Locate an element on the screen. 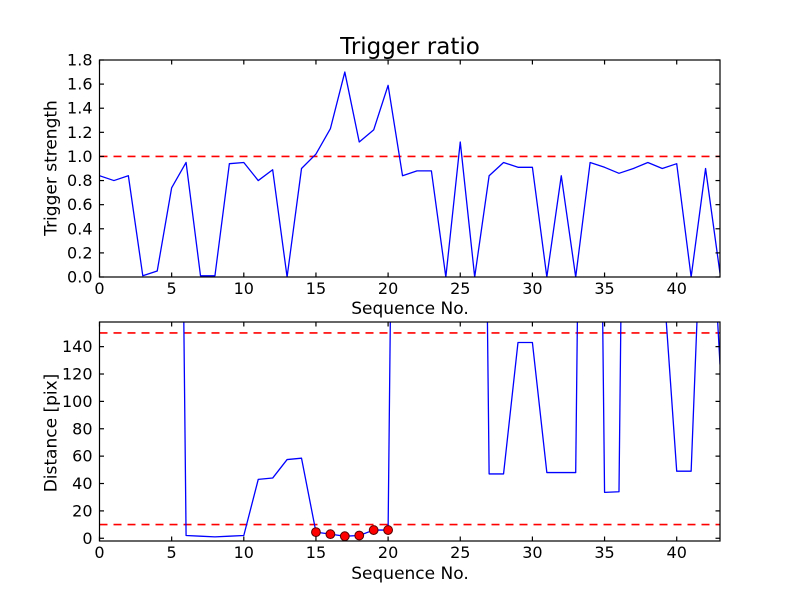  y-tick-label: 40 is located at coordinates (82, 483).